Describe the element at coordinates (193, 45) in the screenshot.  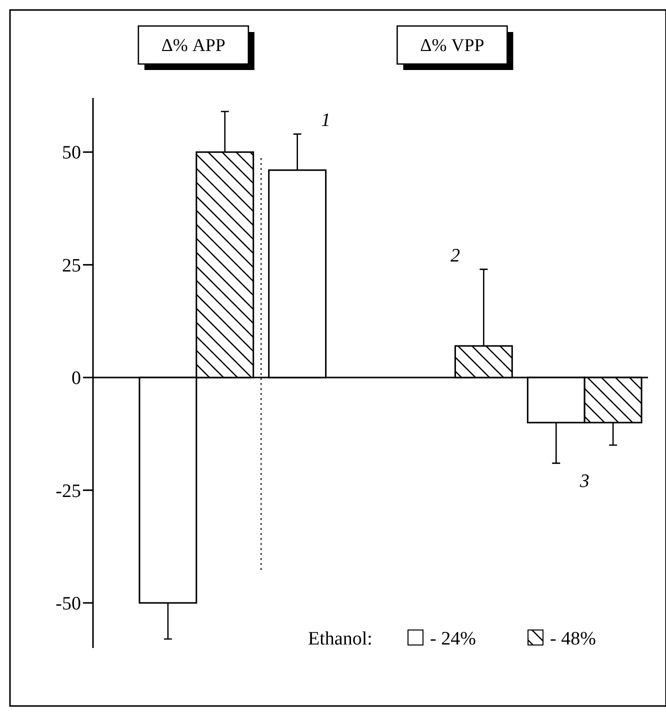
I see `text: Δ% APP` at that location.